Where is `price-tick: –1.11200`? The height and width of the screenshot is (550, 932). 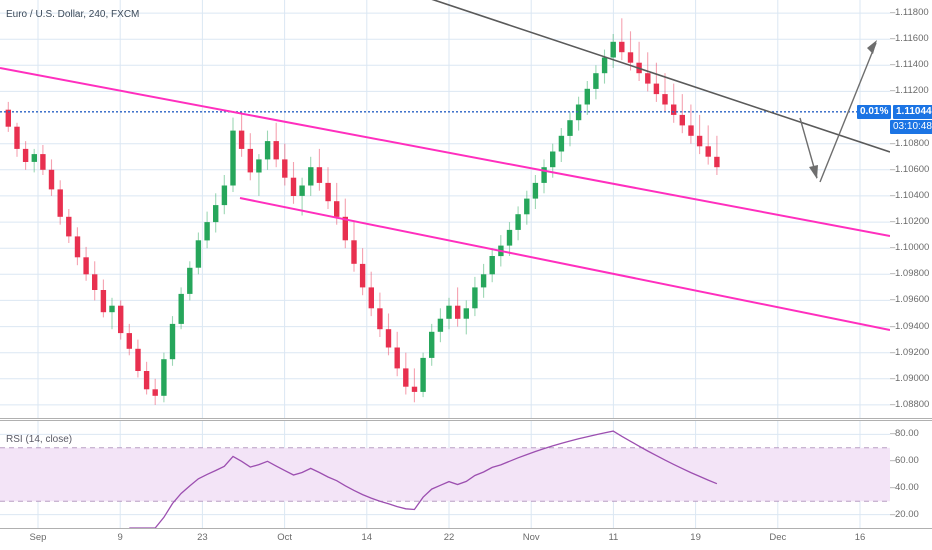
price-tick: –1.11200 is located at coordinates (909, 91).